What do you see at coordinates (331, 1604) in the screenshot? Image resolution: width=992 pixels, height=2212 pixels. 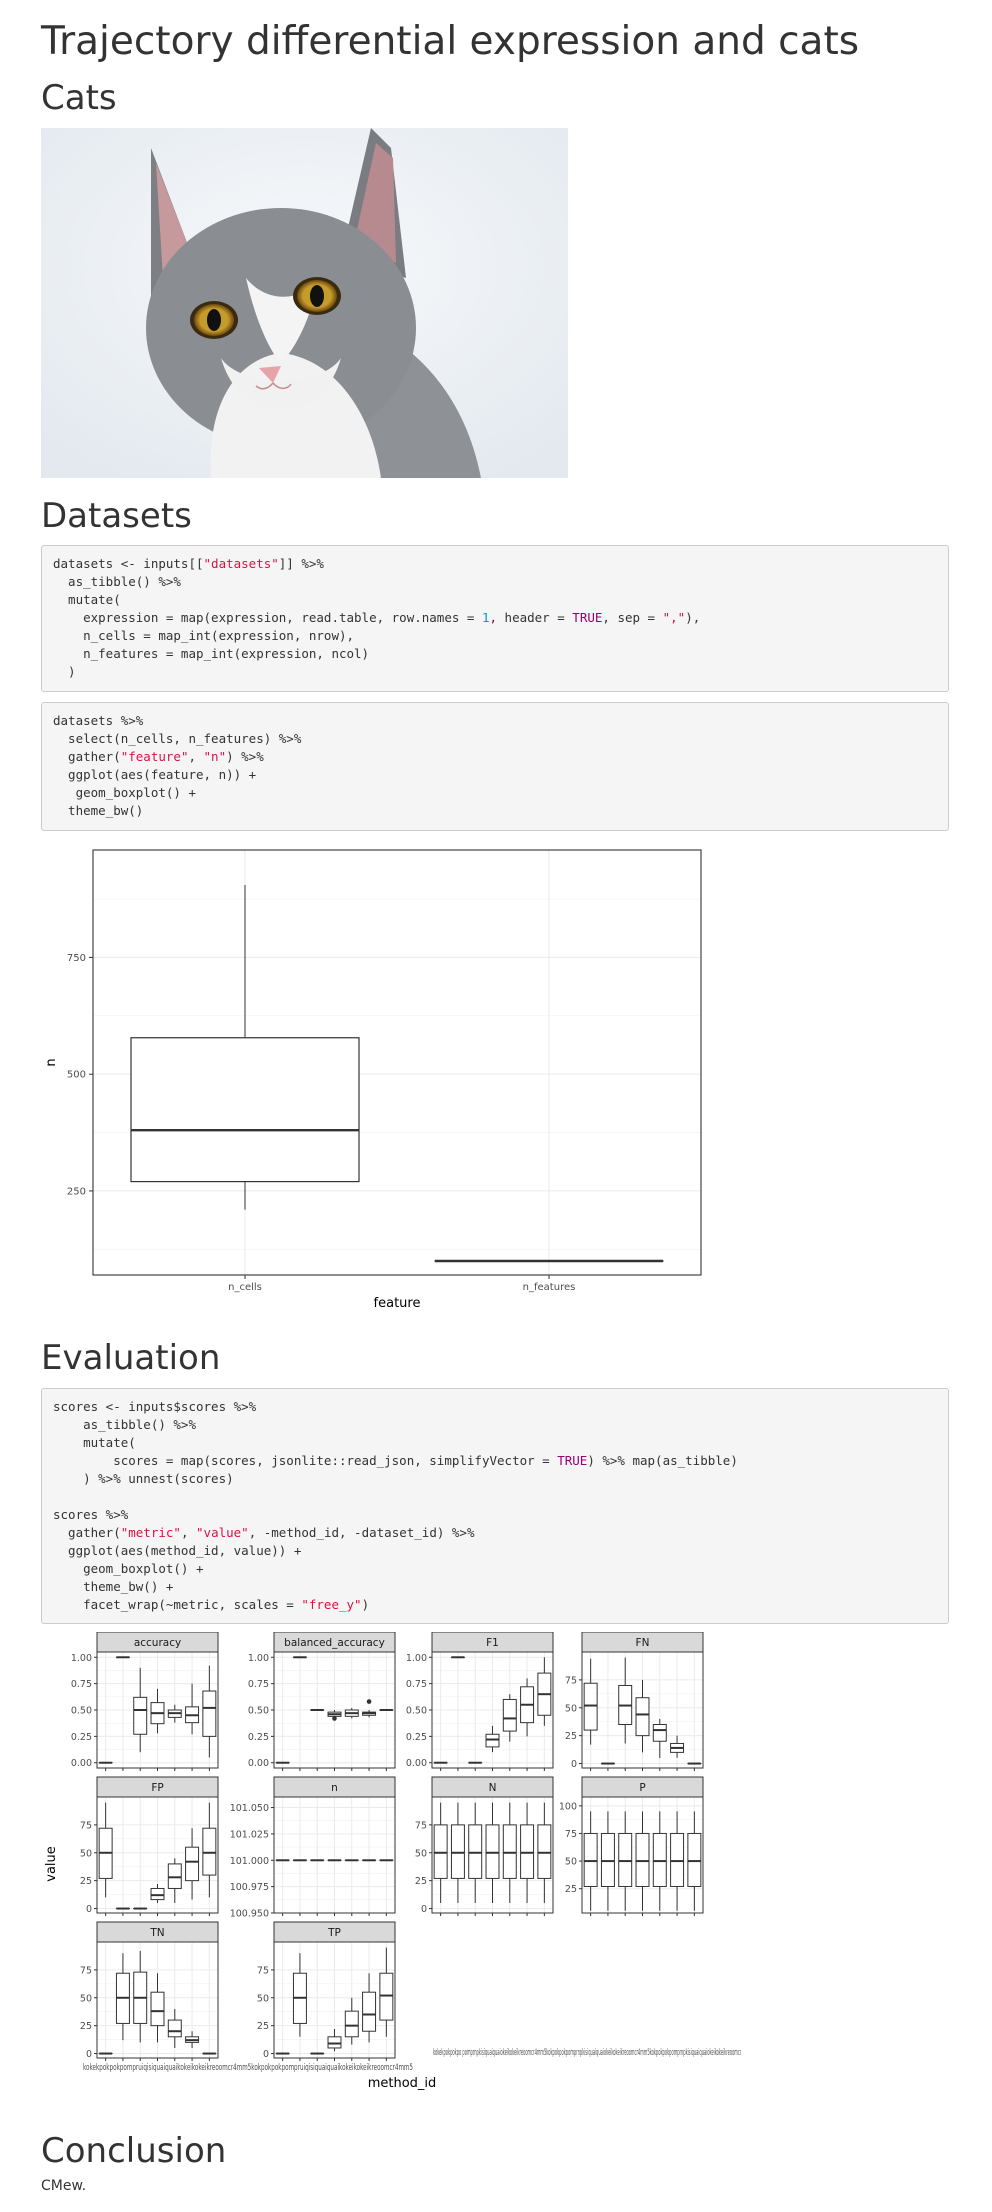 I see `code-token: "free_y"` at bounding box center [331, 1604].